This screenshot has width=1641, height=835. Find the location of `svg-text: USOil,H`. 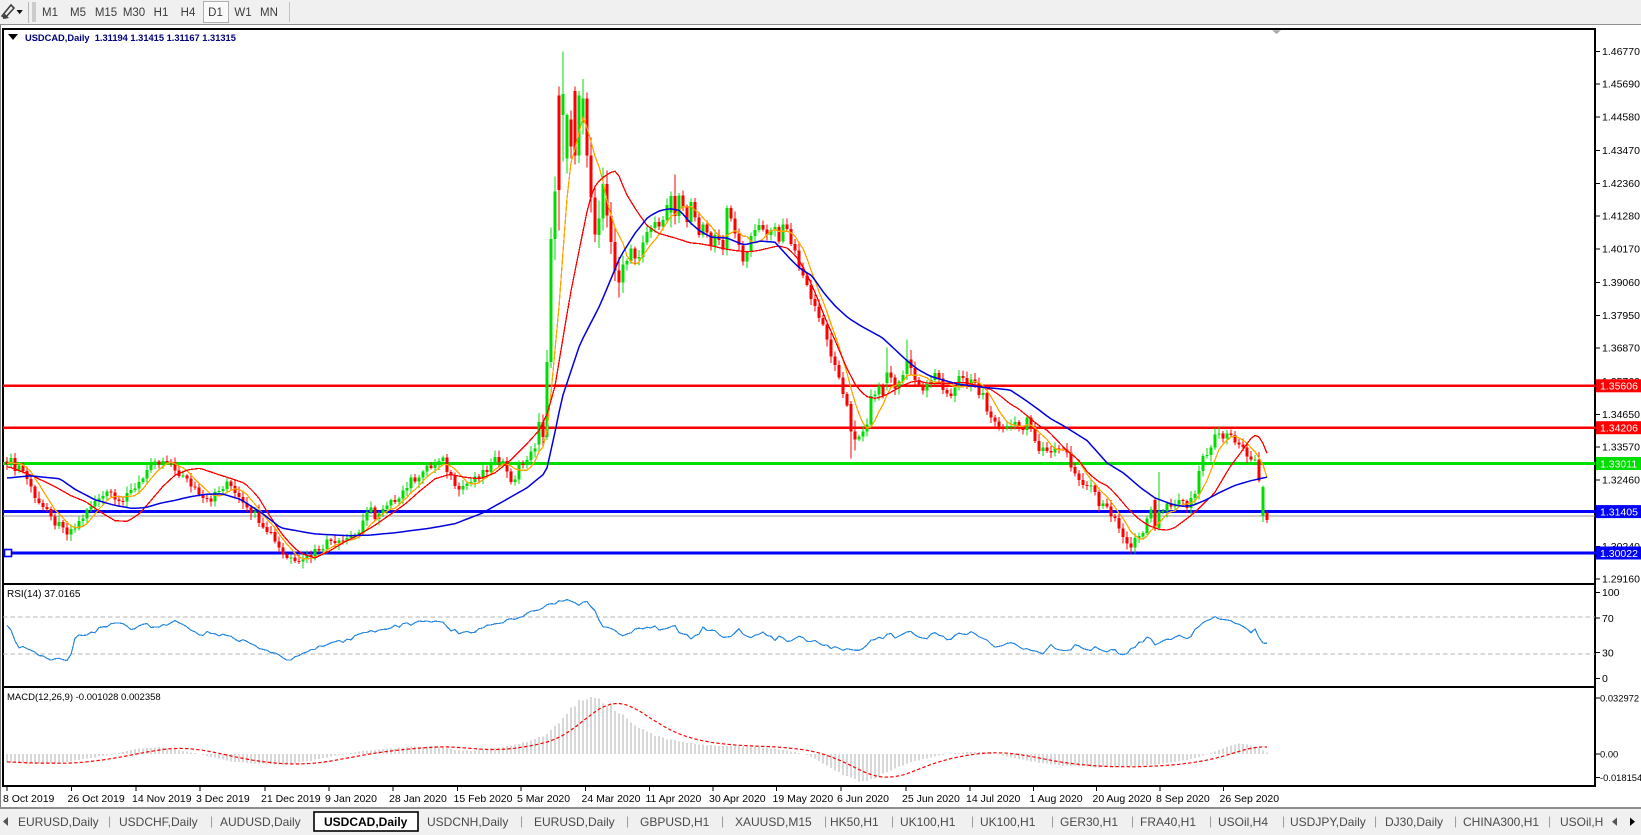

svg-text: USOil,H is located at coordinates (1581, 822).